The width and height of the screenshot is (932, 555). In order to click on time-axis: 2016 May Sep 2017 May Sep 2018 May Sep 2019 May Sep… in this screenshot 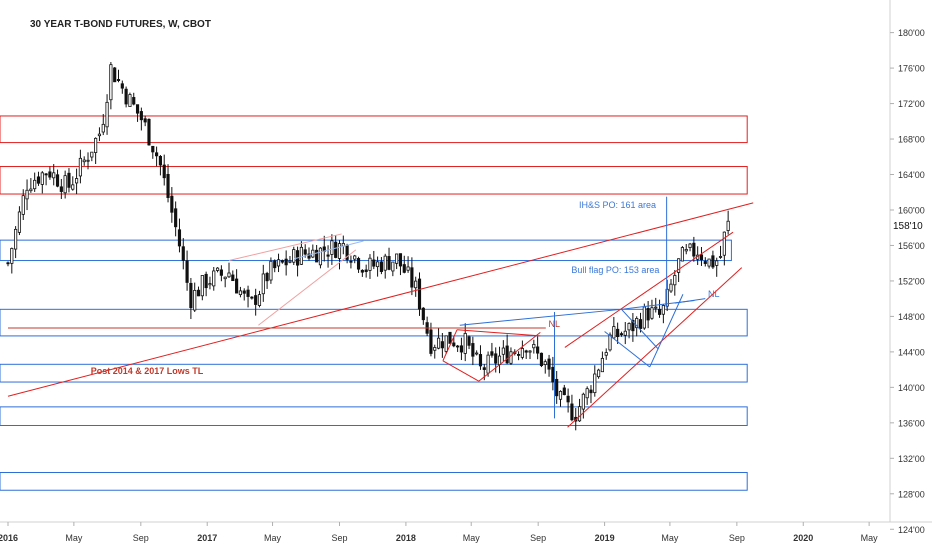, I will do `click(439, 532)`.